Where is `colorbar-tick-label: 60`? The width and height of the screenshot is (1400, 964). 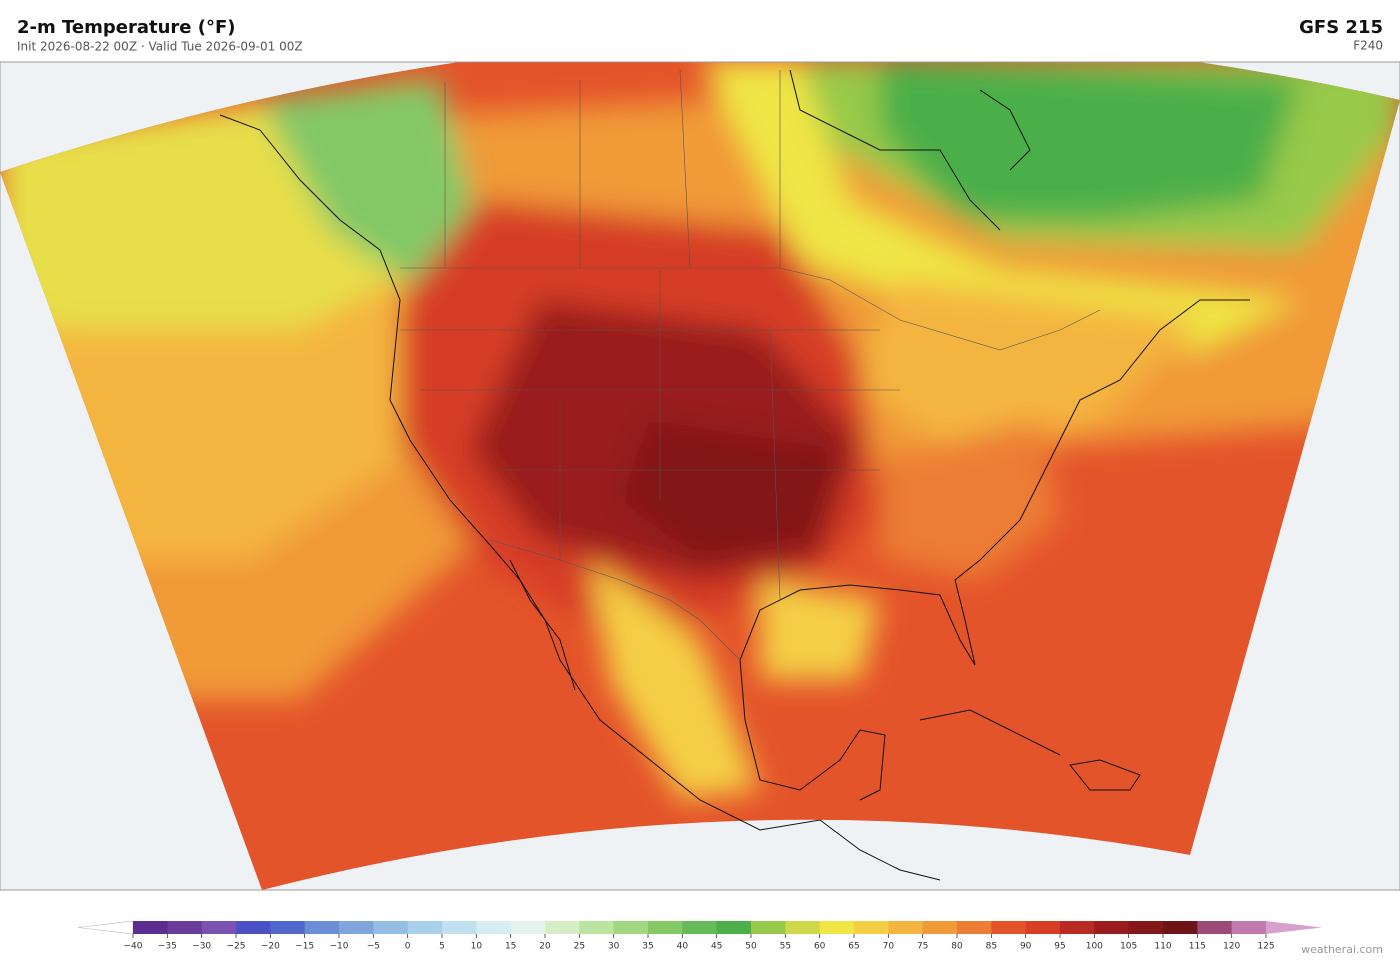
colorbar-tick-label: 60 is located at coordinates (820, 947).